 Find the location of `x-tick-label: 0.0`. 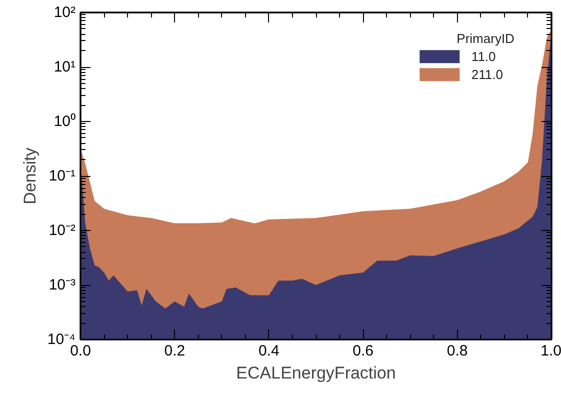

x-tick-label: 0.0 is located at coordinates (80, 351).